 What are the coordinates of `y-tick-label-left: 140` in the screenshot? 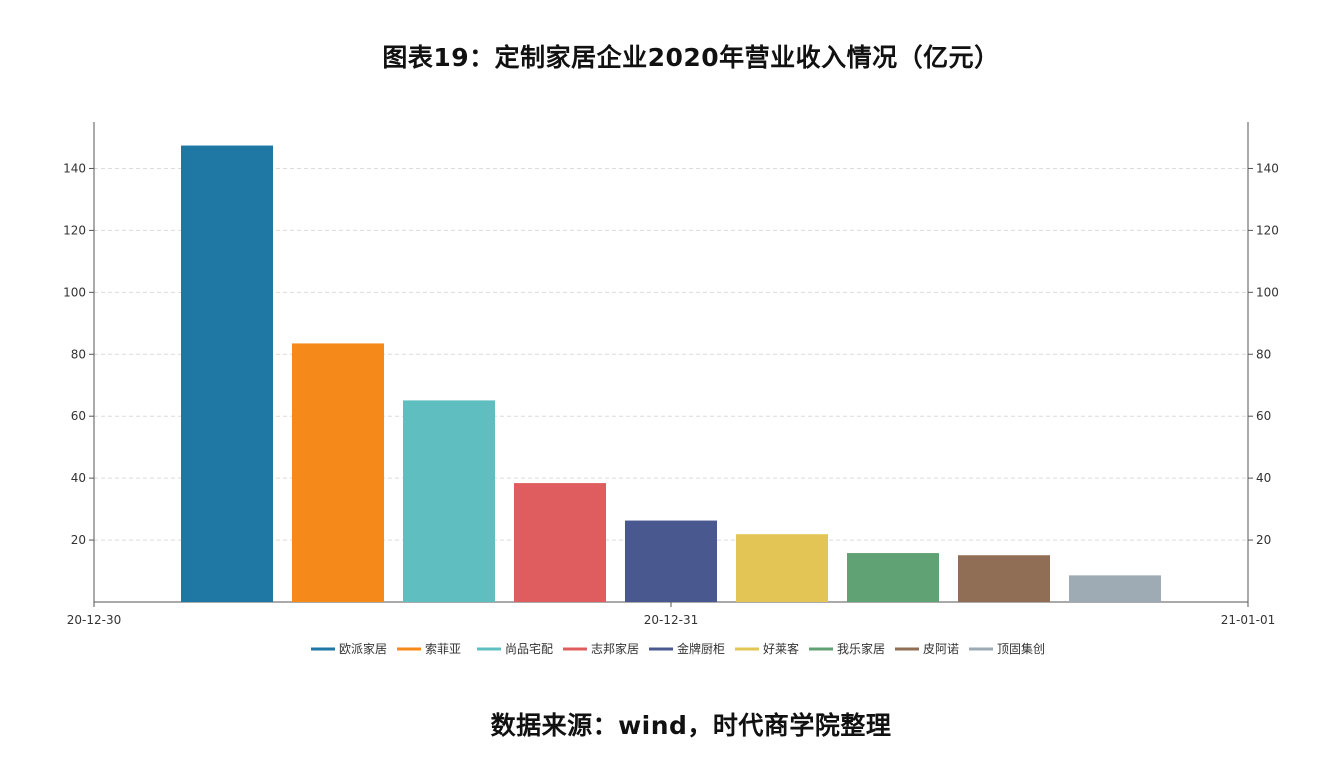 It's located at (74, 168).